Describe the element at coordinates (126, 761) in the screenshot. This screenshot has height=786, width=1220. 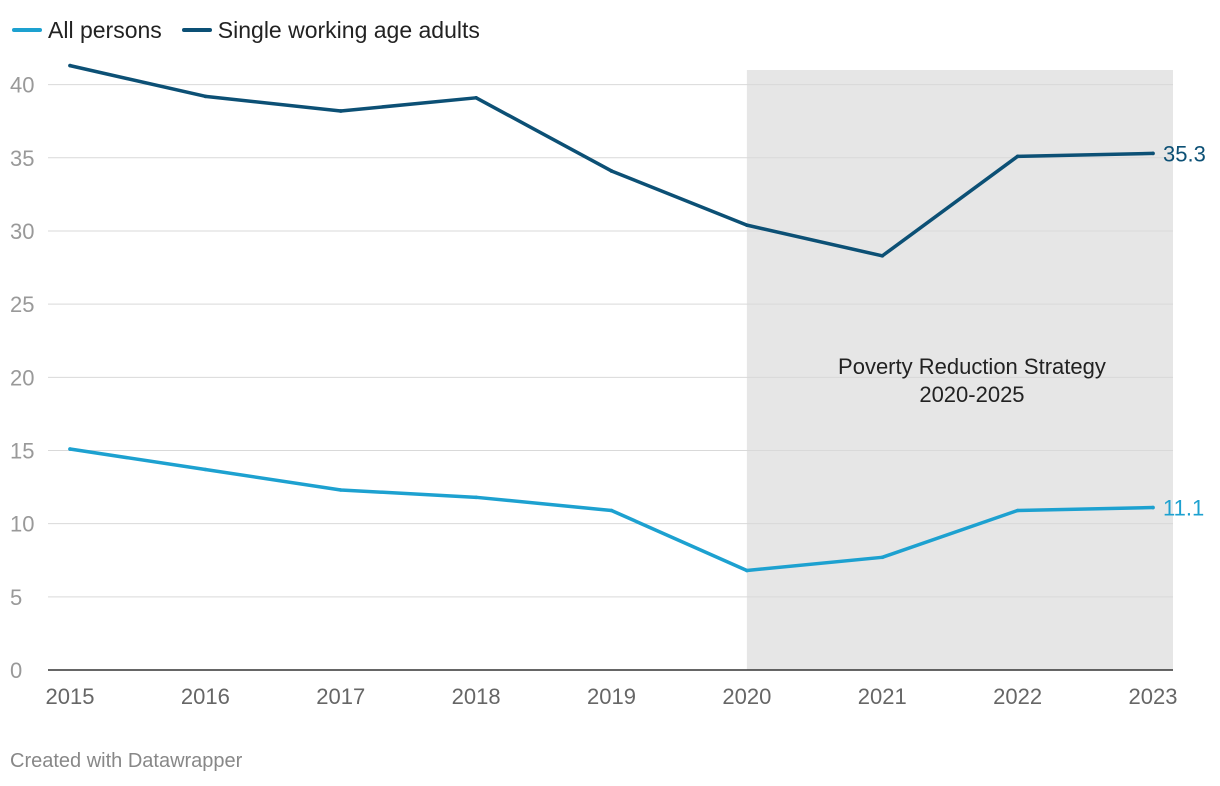
I see `footer-credit: Created with Datawrapper` at that location.